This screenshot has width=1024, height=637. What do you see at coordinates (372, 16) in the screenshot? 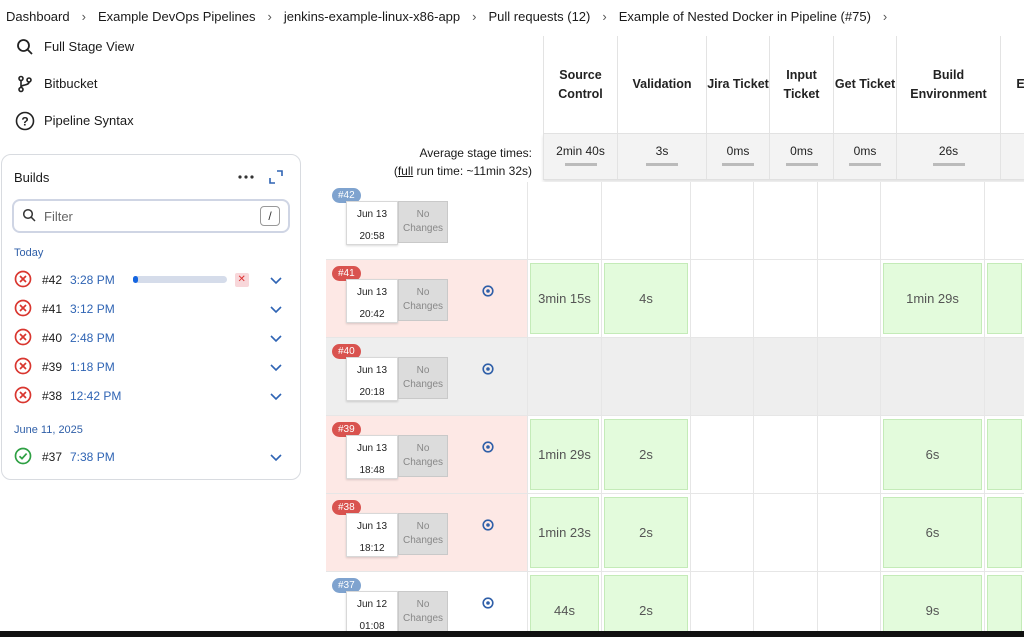
I see `breadcrumb-item: jenkins-example-linux-x86-app` at bounding box center [372, 16].